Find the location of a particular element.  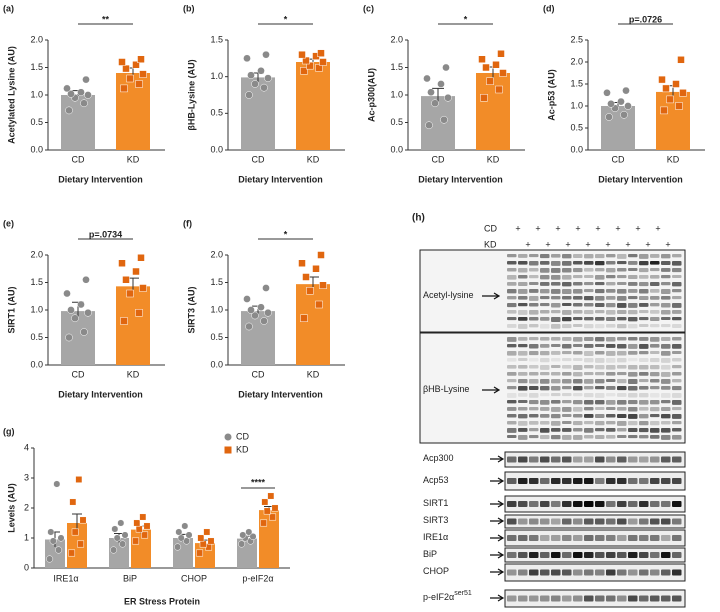

x-axis-title: ER Stress Protein is located at coordinates (162, 601).